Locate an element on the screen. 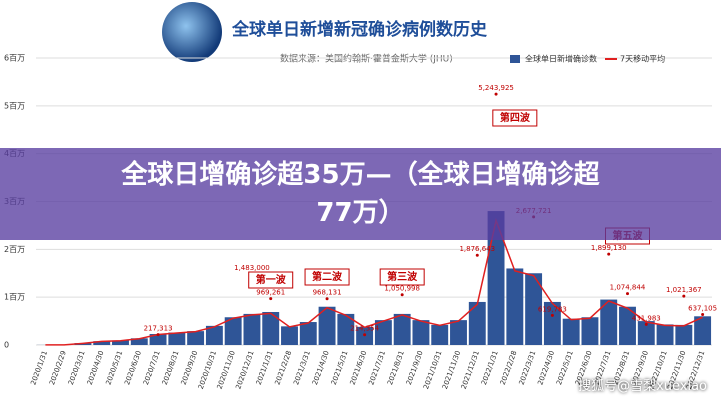  x-tick-label: 2020/1/31 is located at coordinates (39, 368).